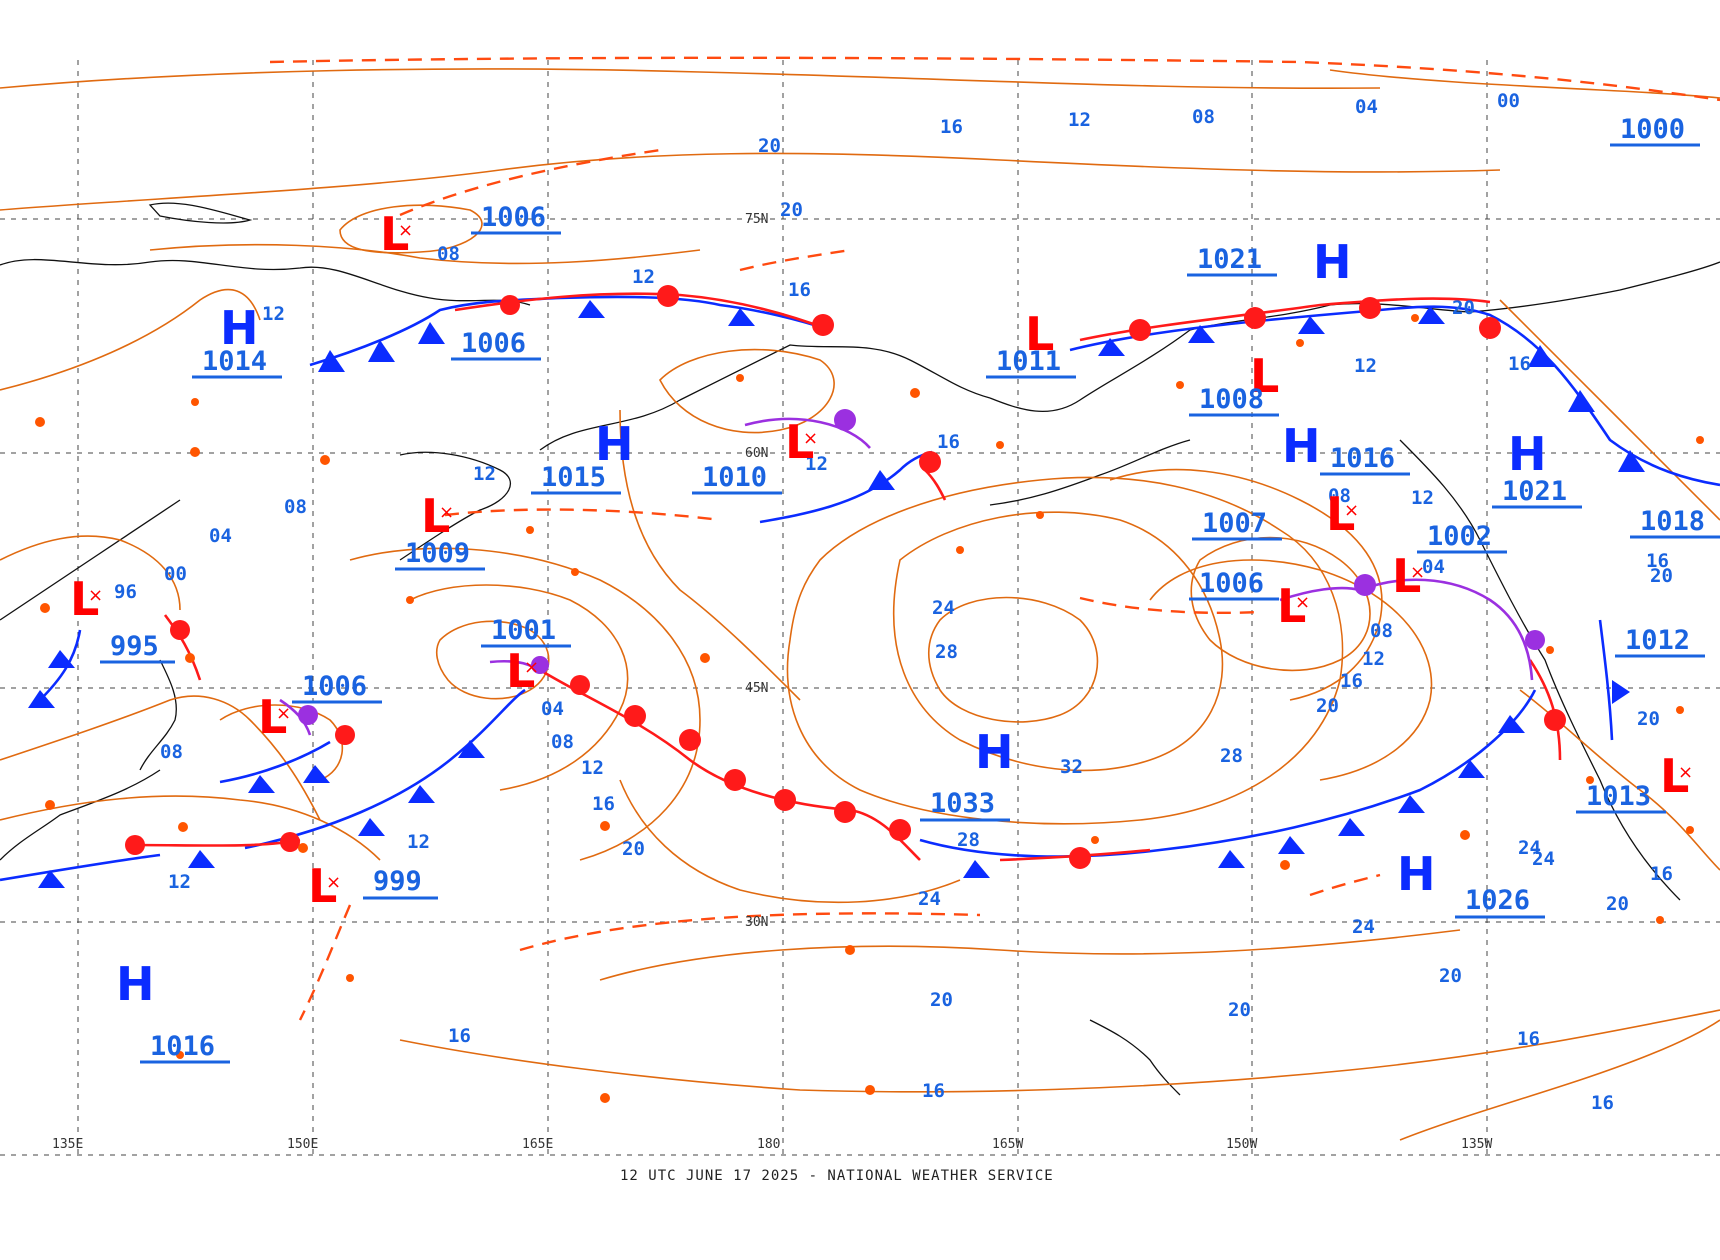 Image resolution: width=1720 pixels, height=1260 pixels. What do you see at coordinates (1476, 1144) in the screenshot?
I see `lon-label: 135W` at bounding box center [1476, 1144].